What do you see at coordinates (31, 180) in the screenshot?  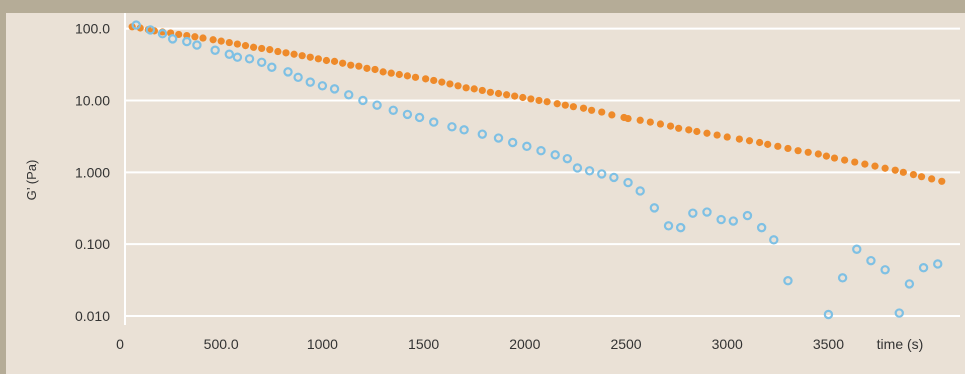 I see `y-axis-label: G’ (Pa)` at bounding box center [31, 180].